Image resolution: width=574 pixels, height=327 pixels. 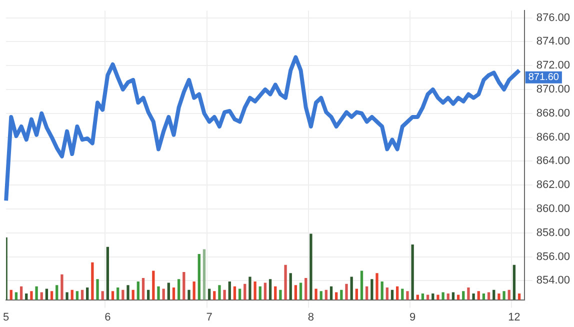 I want to click on y-tick-label: 876.00, so click(x=553, y=18).